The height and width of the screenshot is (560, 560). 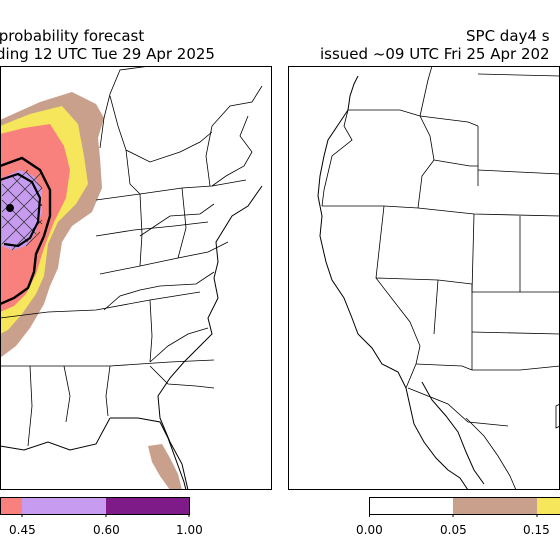 What do you see at coordinates (106, 530) in the screenshot?
I see `left-colorbar-tick-label: 0.60` at bounding box center [106, 530].